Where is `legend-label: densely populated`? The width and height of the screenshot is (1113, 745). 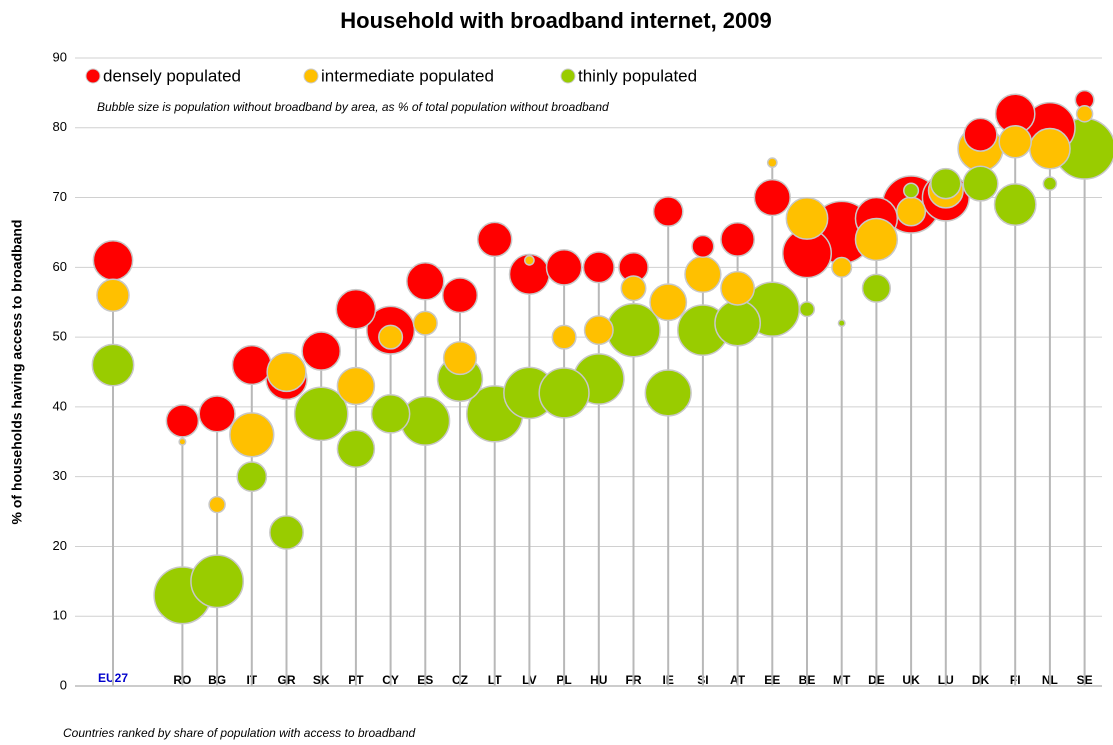
legend-label: densely populated is located at coordinates (172, 75).